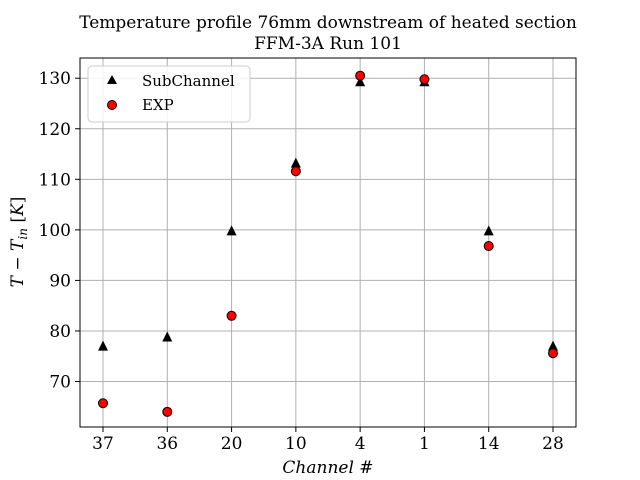 The image size is (640, 480). Describe the element at coordinates (158, 105) in the screenshot. I see `legend-label-exp: EXP` at that location.